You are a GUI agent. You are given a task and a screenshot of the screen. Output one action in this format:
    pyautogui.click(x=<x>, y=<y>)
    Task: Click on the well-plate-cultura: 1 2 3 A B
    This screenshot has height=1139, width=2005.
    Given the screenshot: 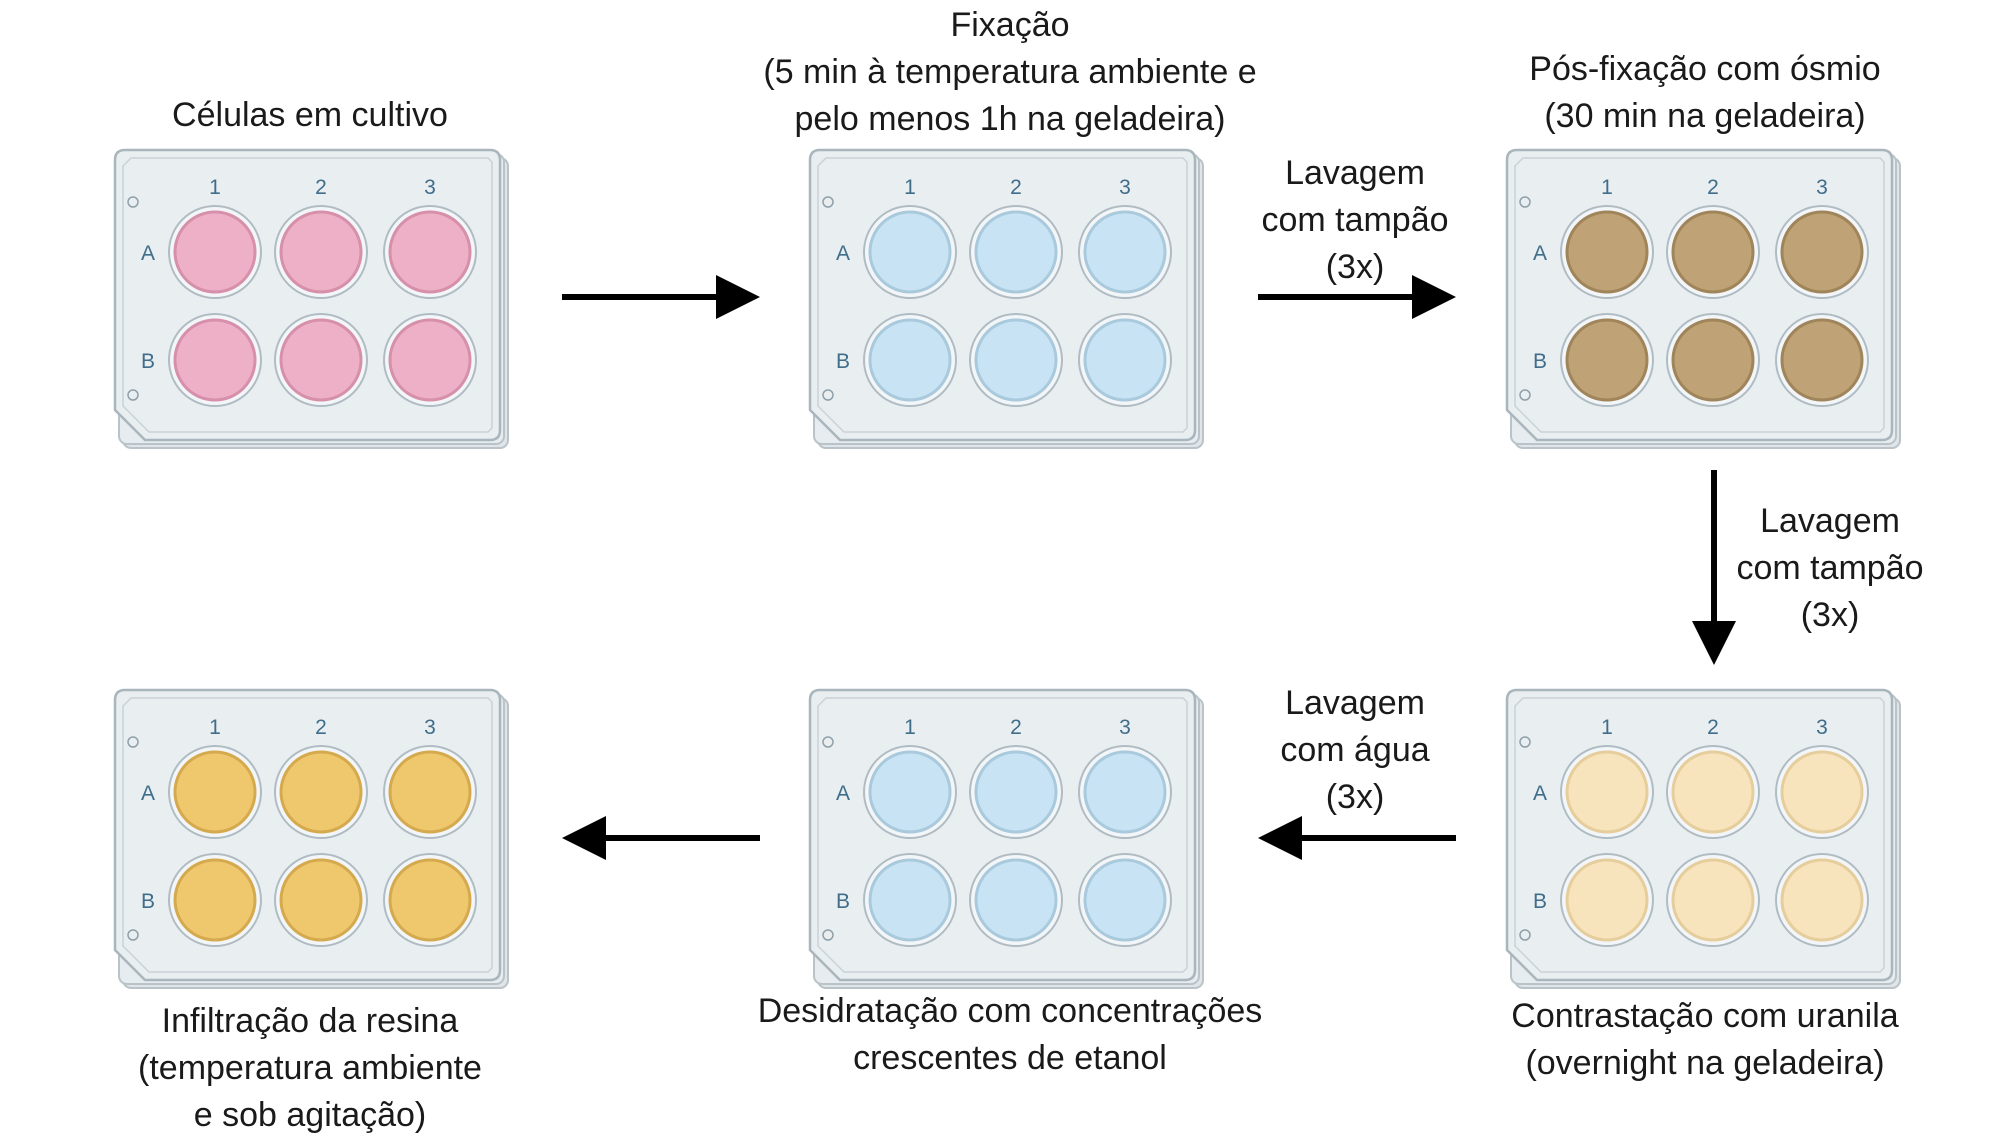 What is the action you would take?
    pyautogui.click(x=311, y=298)
    